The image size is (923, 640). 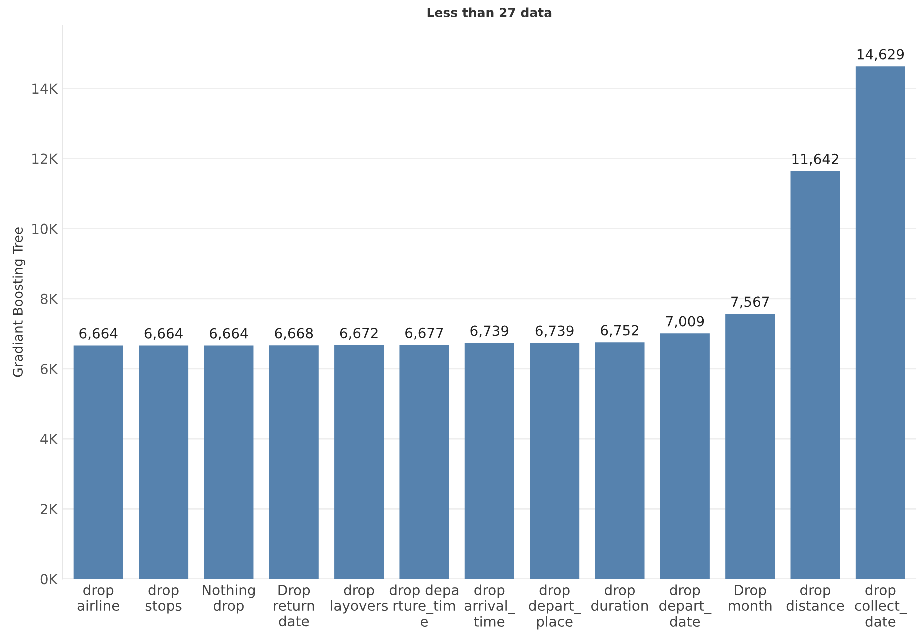 What do you see at coordinates (815, 160) in the screenshot?
I see `data-label: 11,642` at bounding box center [815, 160].